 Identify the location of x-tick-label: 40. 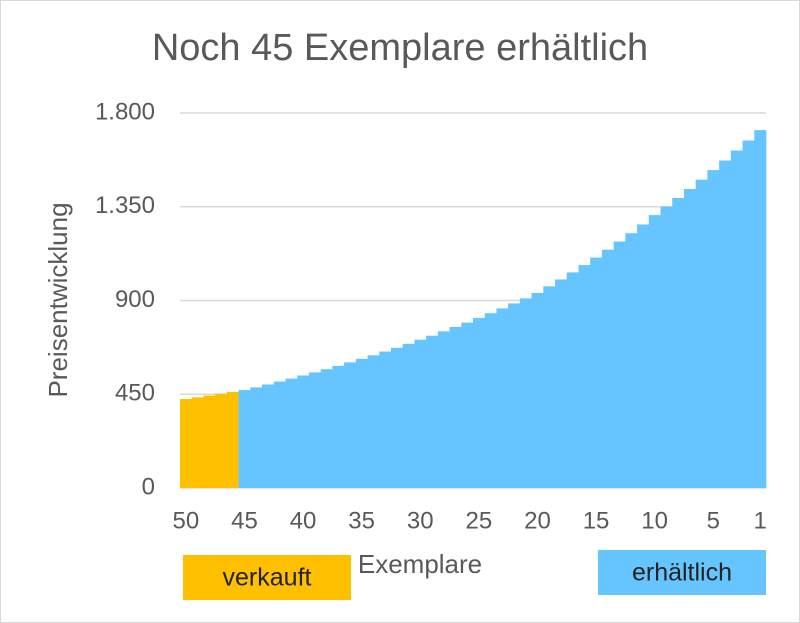
(303, 520).